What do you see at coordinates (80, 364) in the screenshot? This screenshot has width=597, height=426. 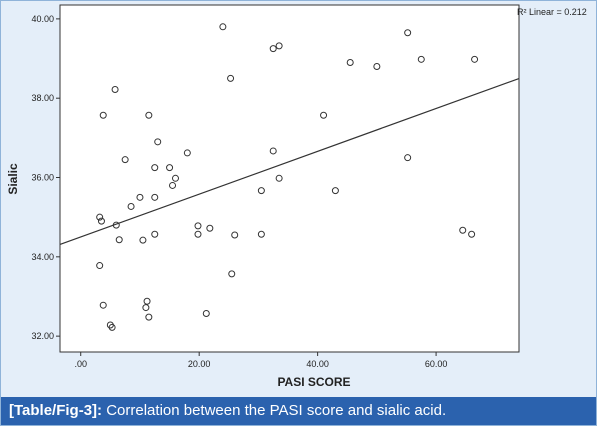 I see `x-tick-label: .00` at bounding box center [80, 364].